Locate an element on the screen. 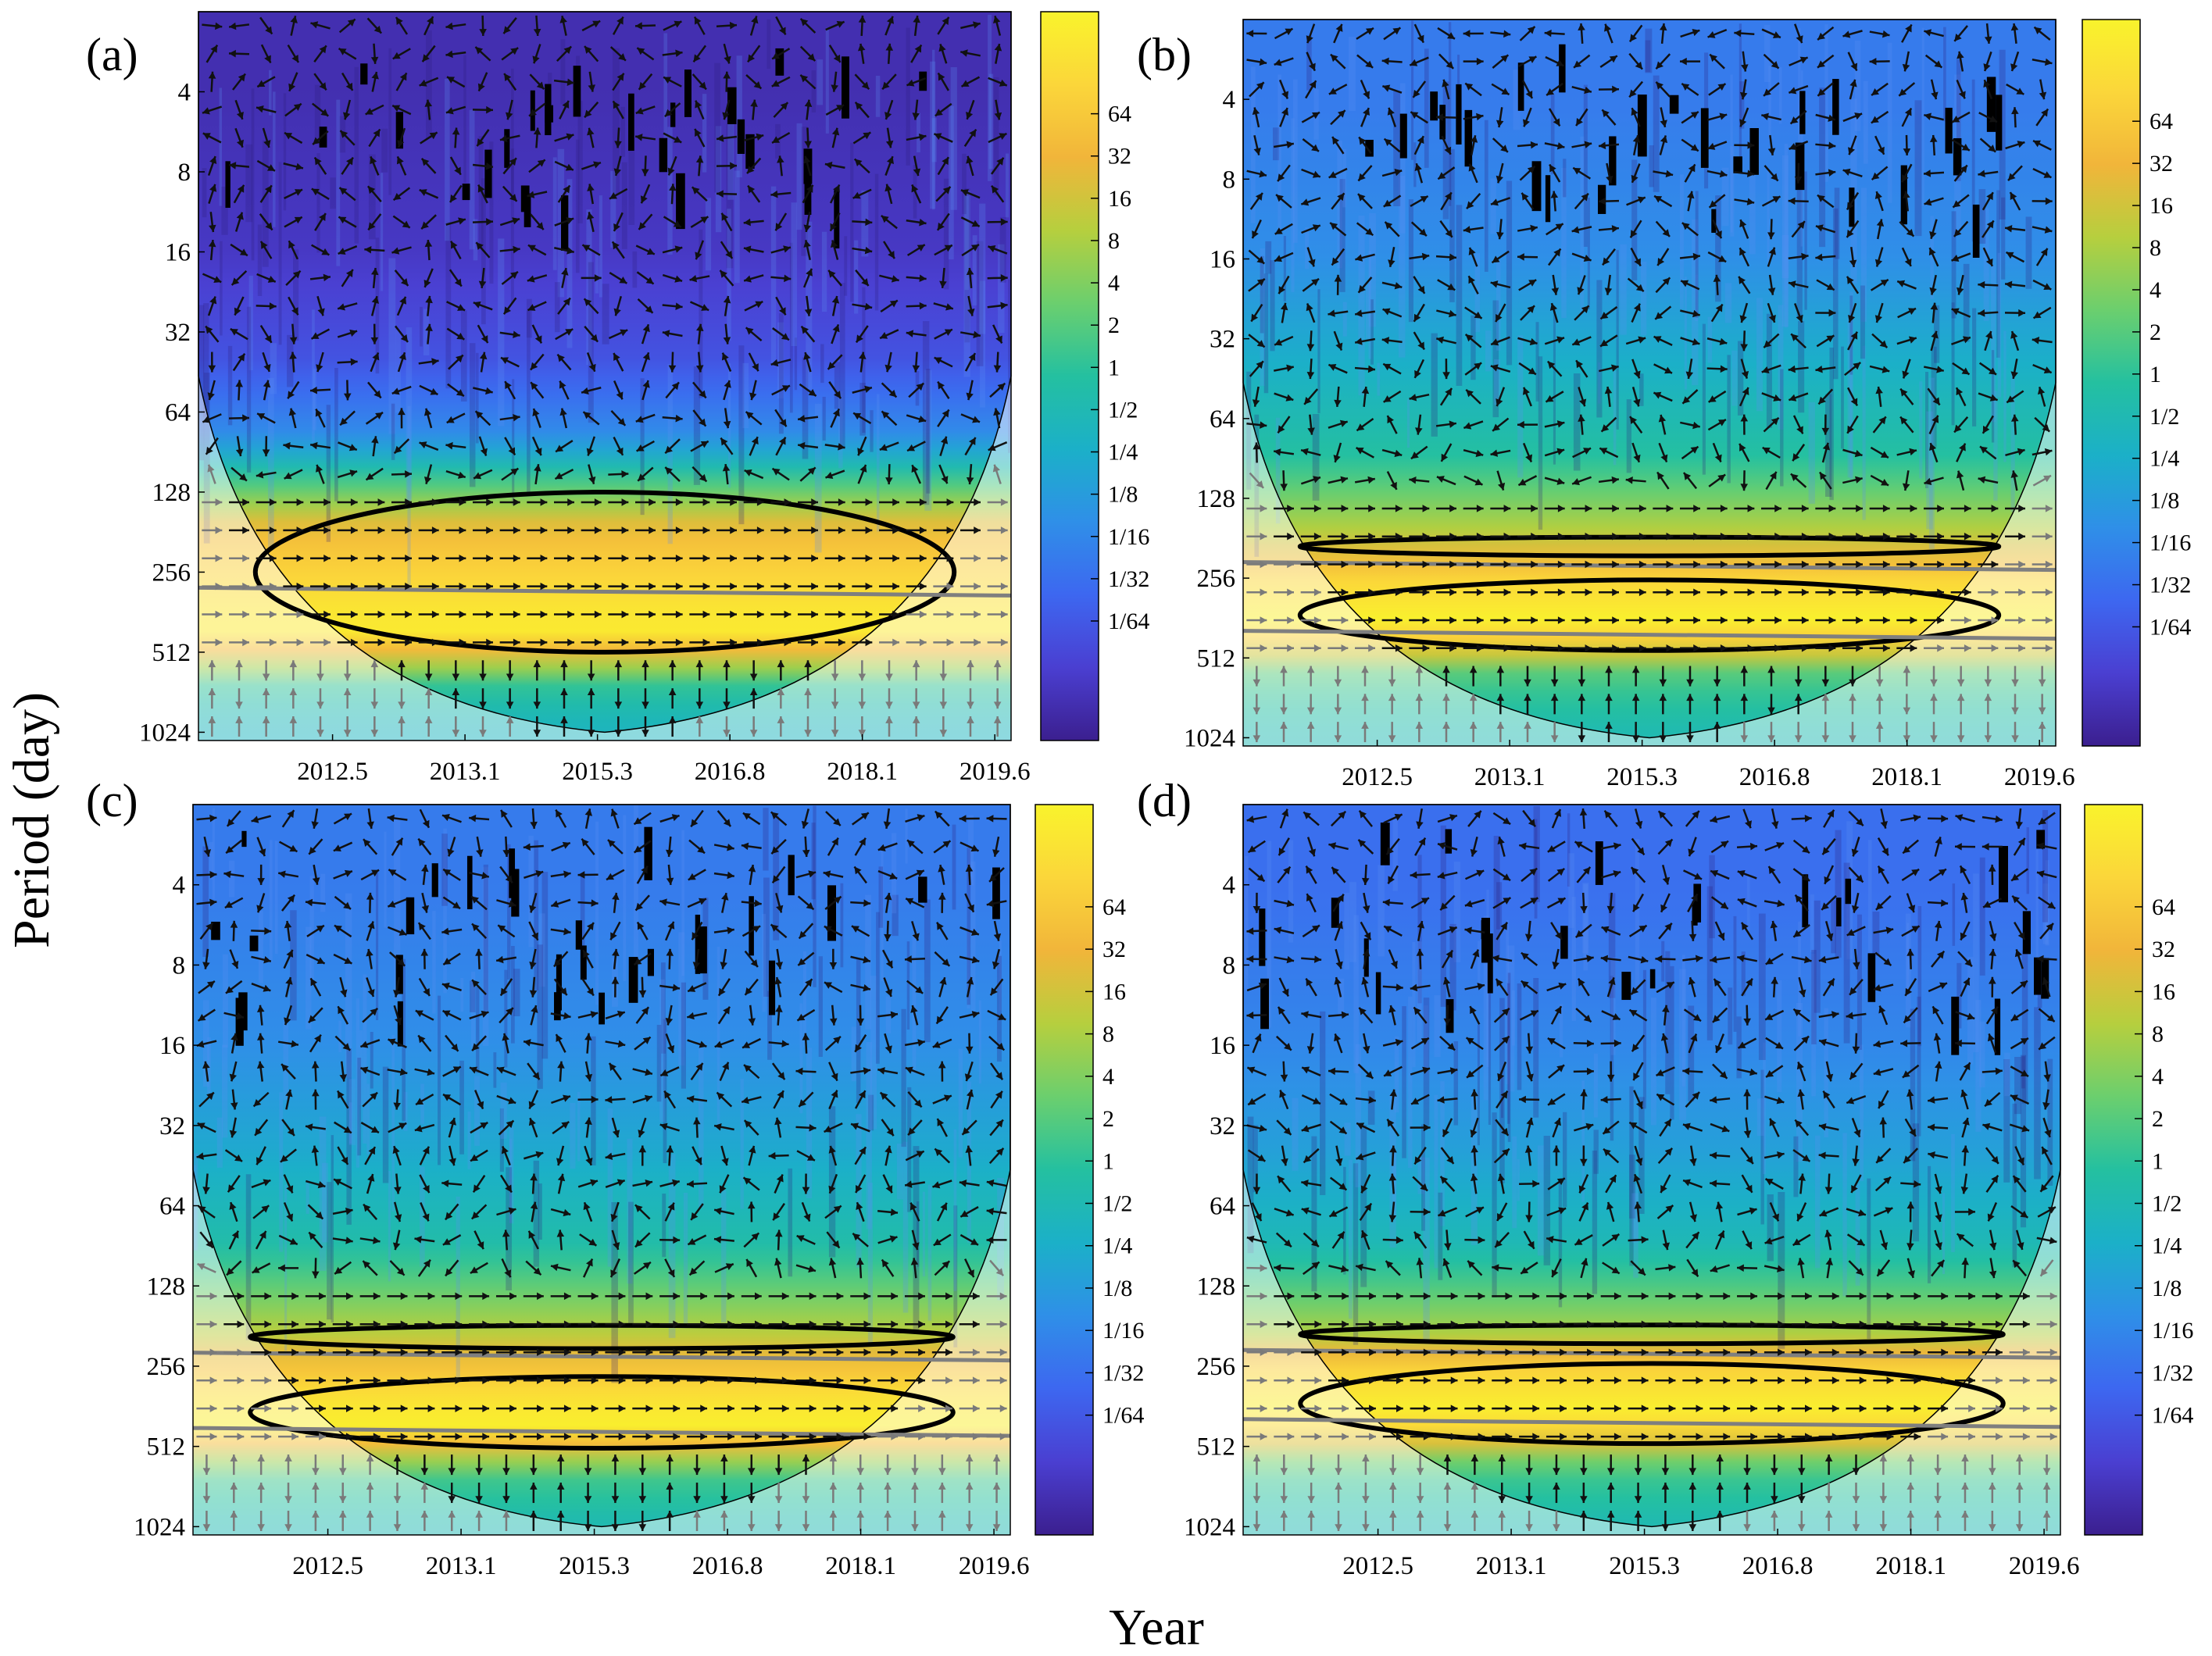 The image size is (2212, 1656). colorbar is located at coordinates (2111, 383).